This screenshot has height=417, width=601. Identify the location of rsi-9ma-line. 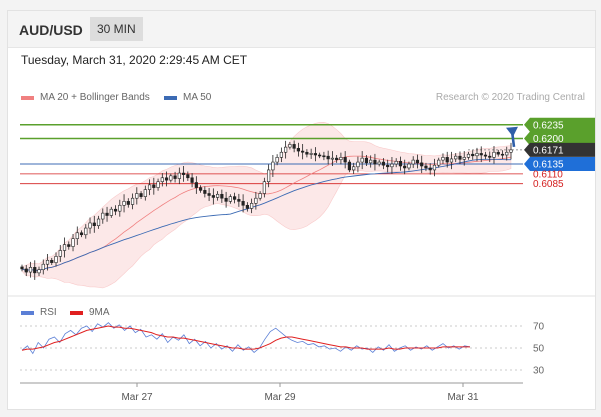
(245, 338).